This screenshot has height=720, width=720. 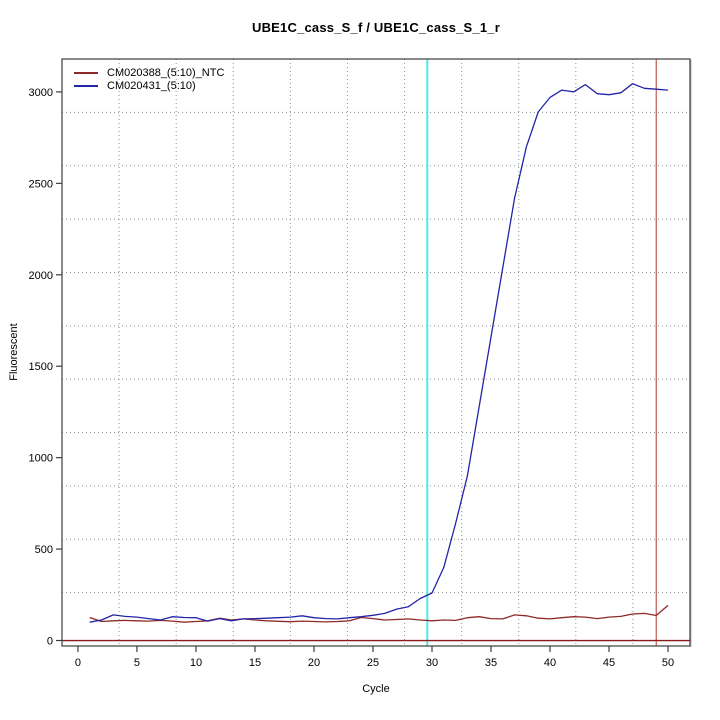 What do you see at coordinates (86, 72) in the screenshot?
I see `legend-line-swatch-red` at bounding box center [86, 72].